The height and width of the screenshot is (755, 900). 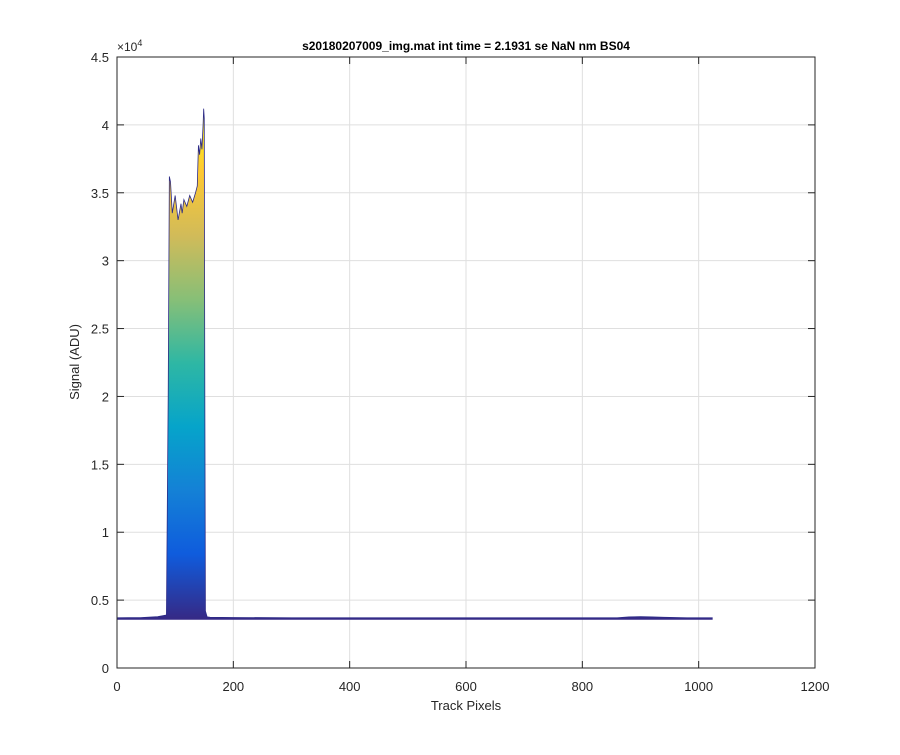 What do you see at coordinates (815, 686) in the screenshot?
I see `x-tick-label: 1200` at bounding box center [815, 686].